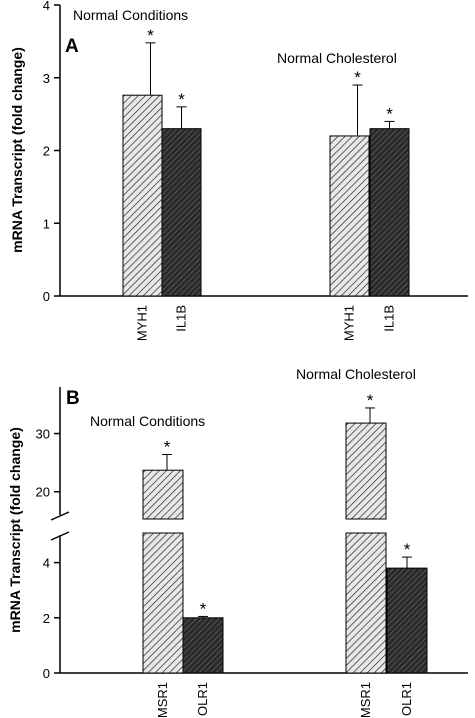 Image resolution: width=475 pixels, height=718 pixels. Describe the element at coordinates (356, 374) in the screenshot. I see `panel-b-group-label-2: Normal Cholesterol` at that location.